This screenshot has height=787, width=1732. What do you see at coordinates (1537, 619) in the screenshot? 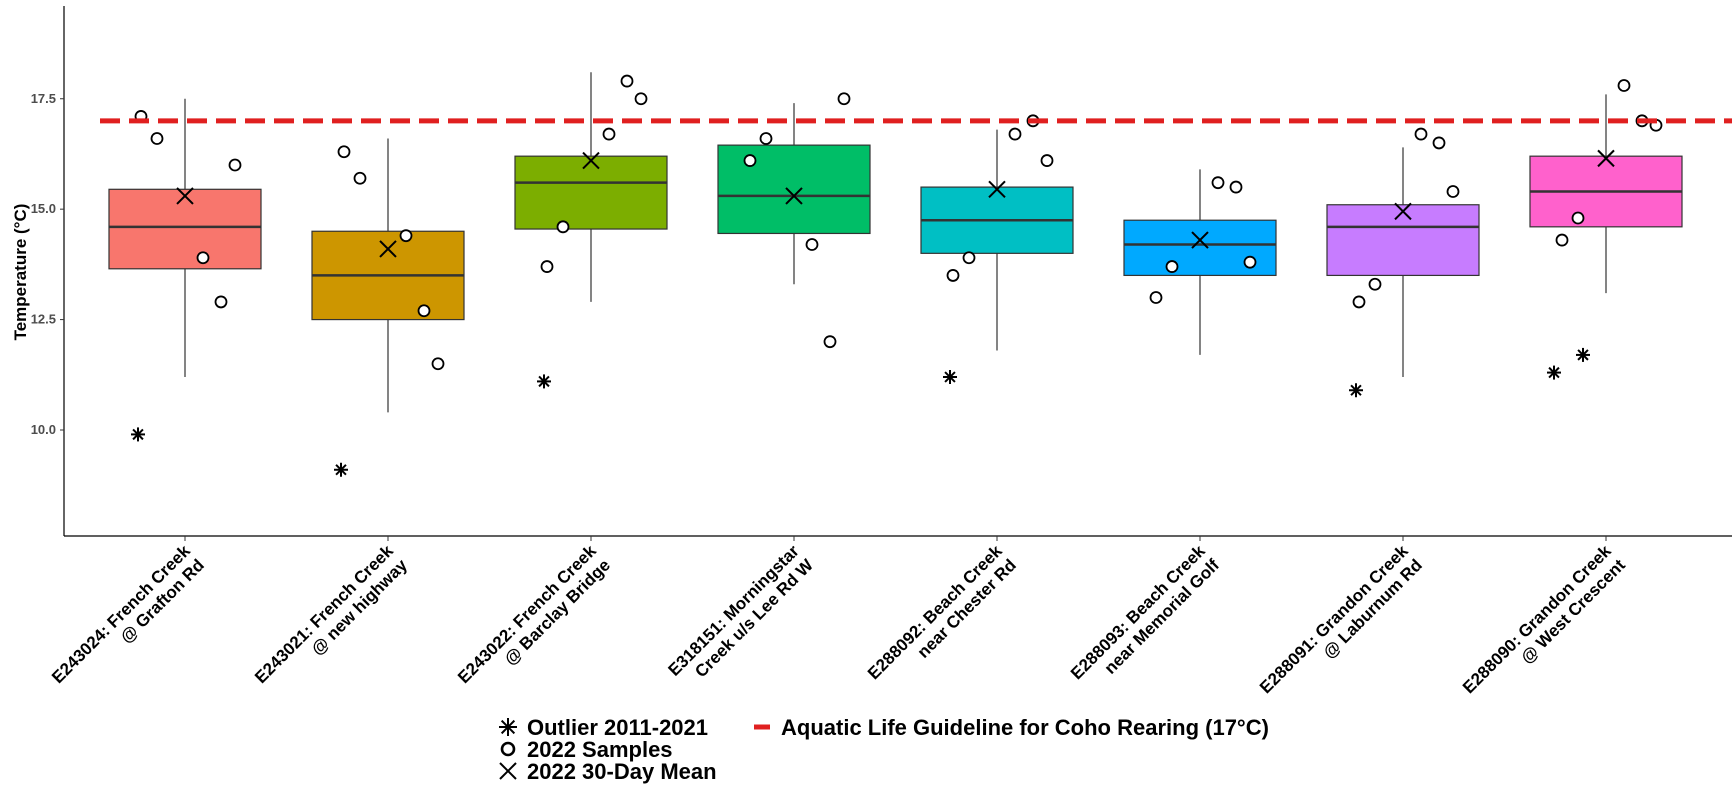
I see `x-tick-label-line: E288090: Grandon Creek` at bounding box center [1537, 619].